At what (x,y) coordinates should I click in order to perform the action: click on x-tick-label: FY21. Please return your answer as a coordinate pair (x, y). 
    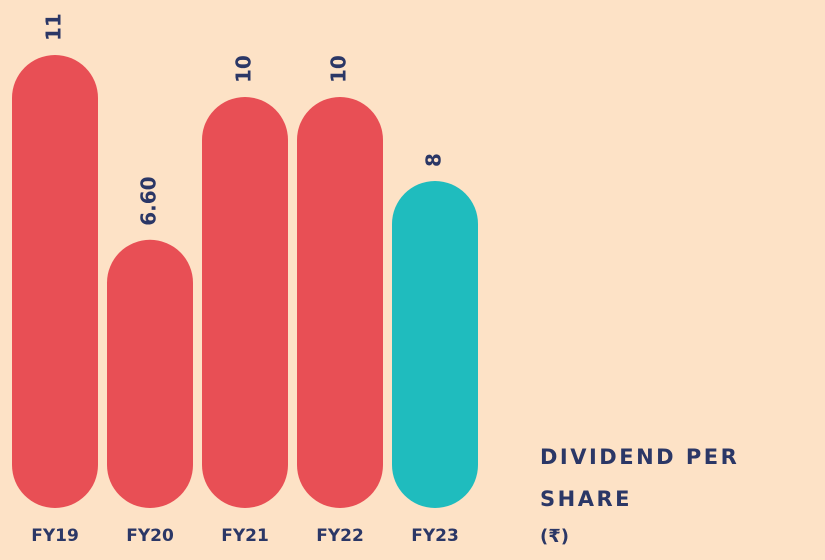
    Looking at the image, I should click on (245, 536).